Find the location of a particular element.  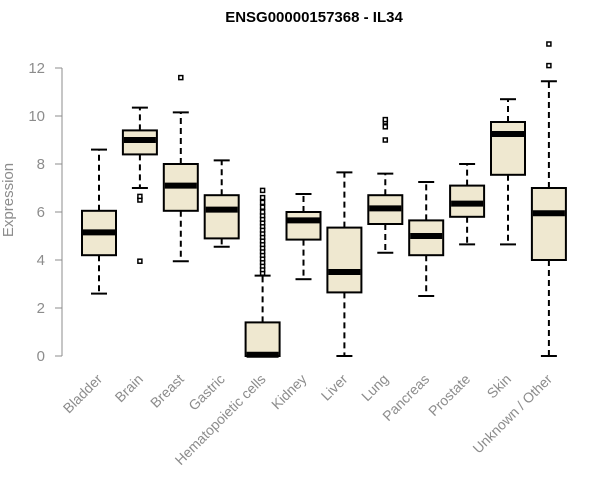

box-breast is located at coordinates (180, 168).